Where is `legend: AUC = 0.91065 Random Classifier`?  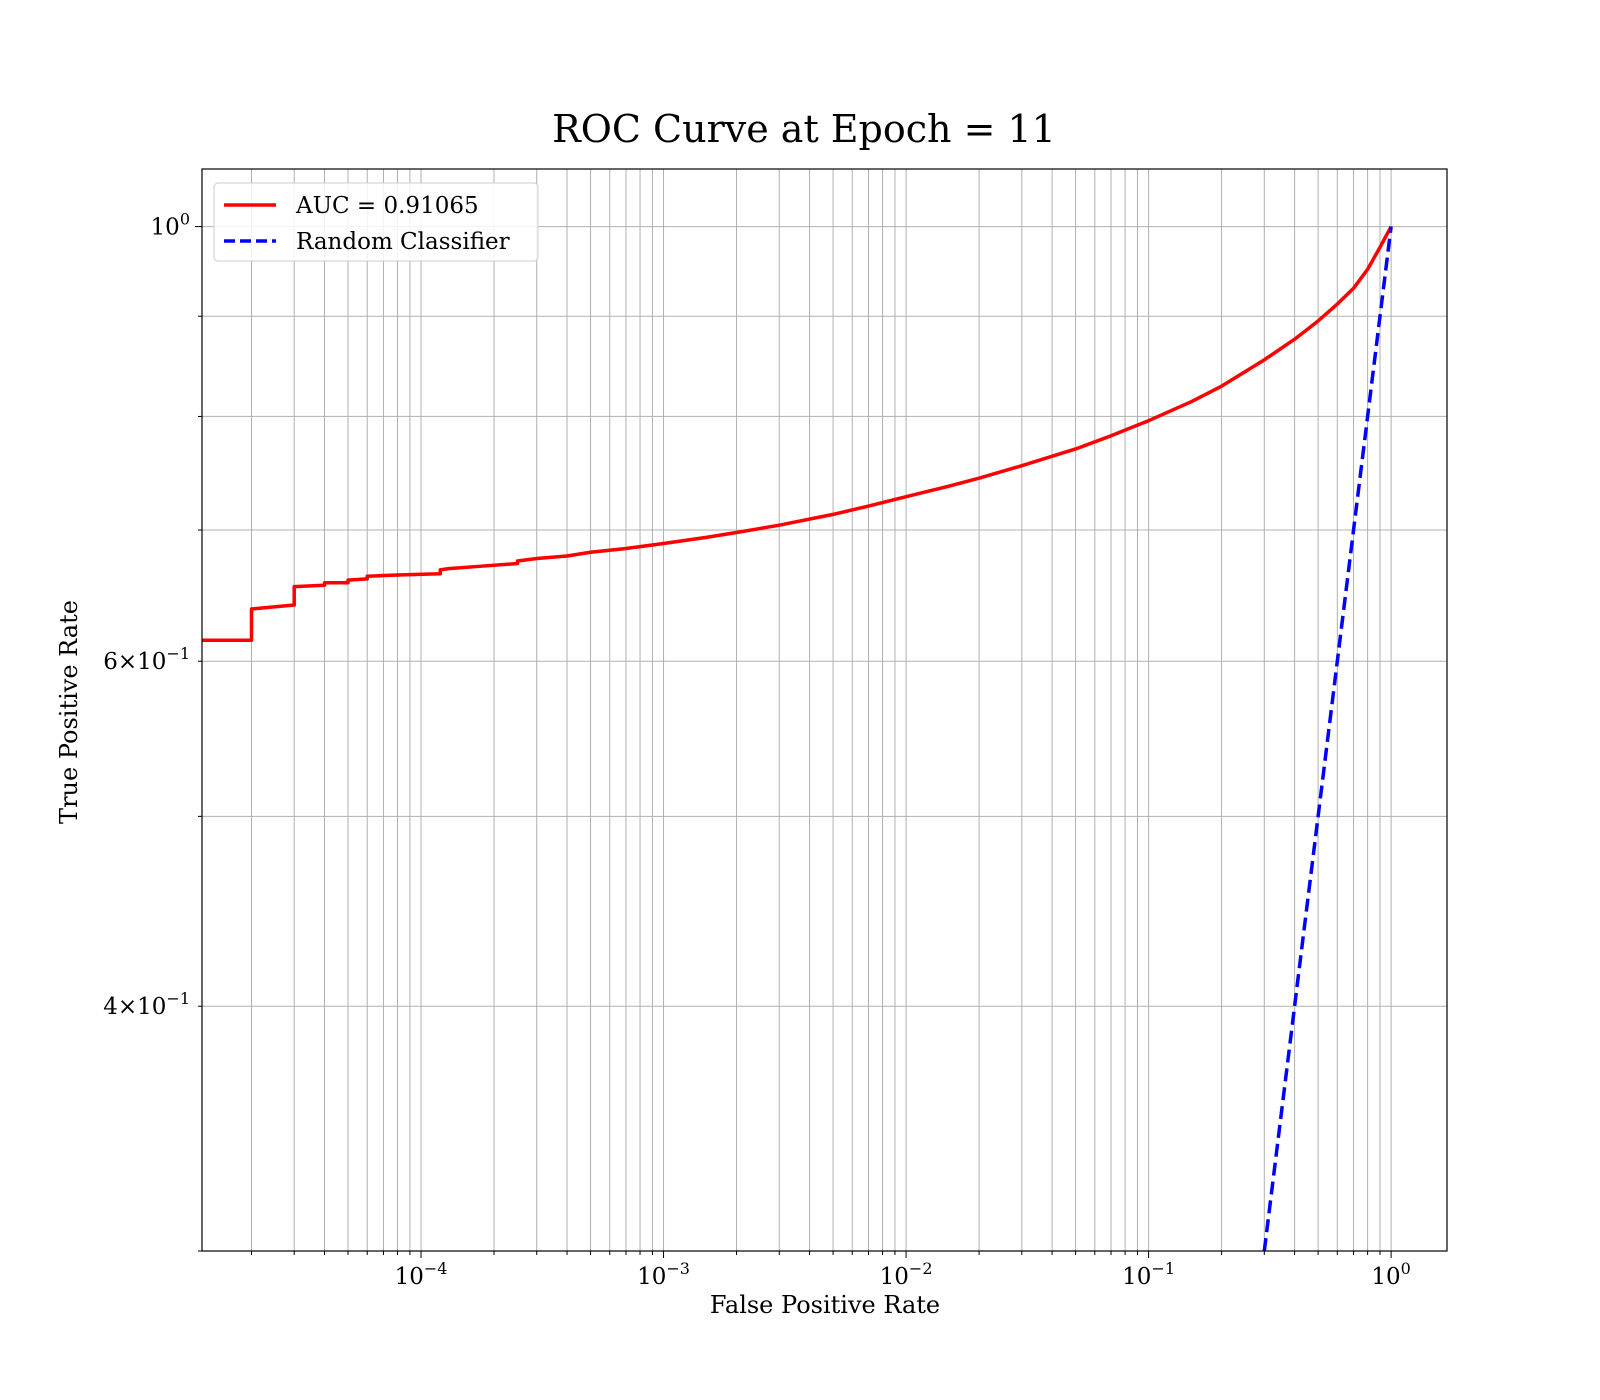
legend: AUC = 0.91065 Random Classifier is located at coordinates (376, 222).